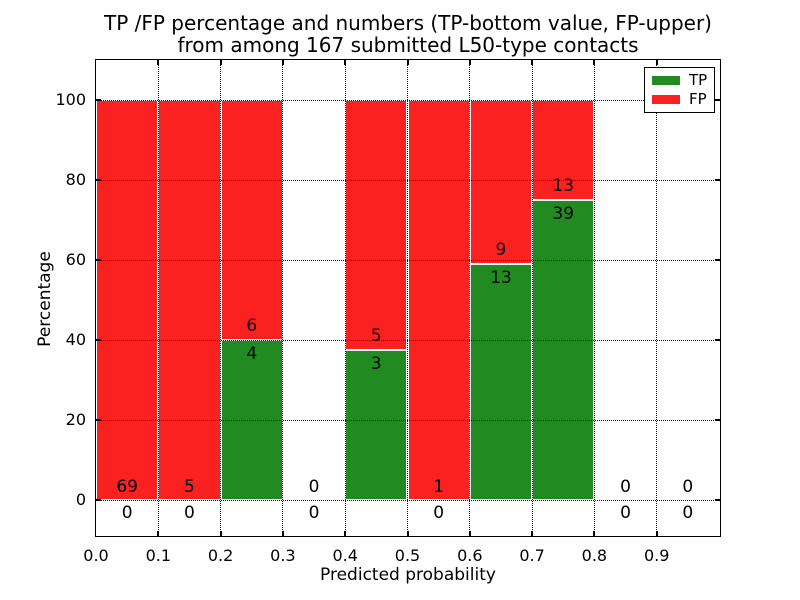 This screenshot has height=600, width=800. Describe the element at coordinates (532, 555) in the screenshot. I see `x-tick-label: 0.7` at that location.